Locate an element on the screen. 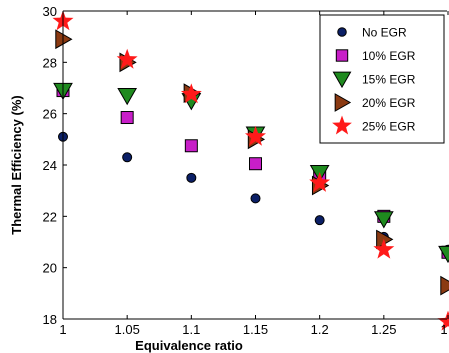 The height and width of the screenshot is (353, 449). legend-item: 10% EGR is located at coordinates (375, 56).